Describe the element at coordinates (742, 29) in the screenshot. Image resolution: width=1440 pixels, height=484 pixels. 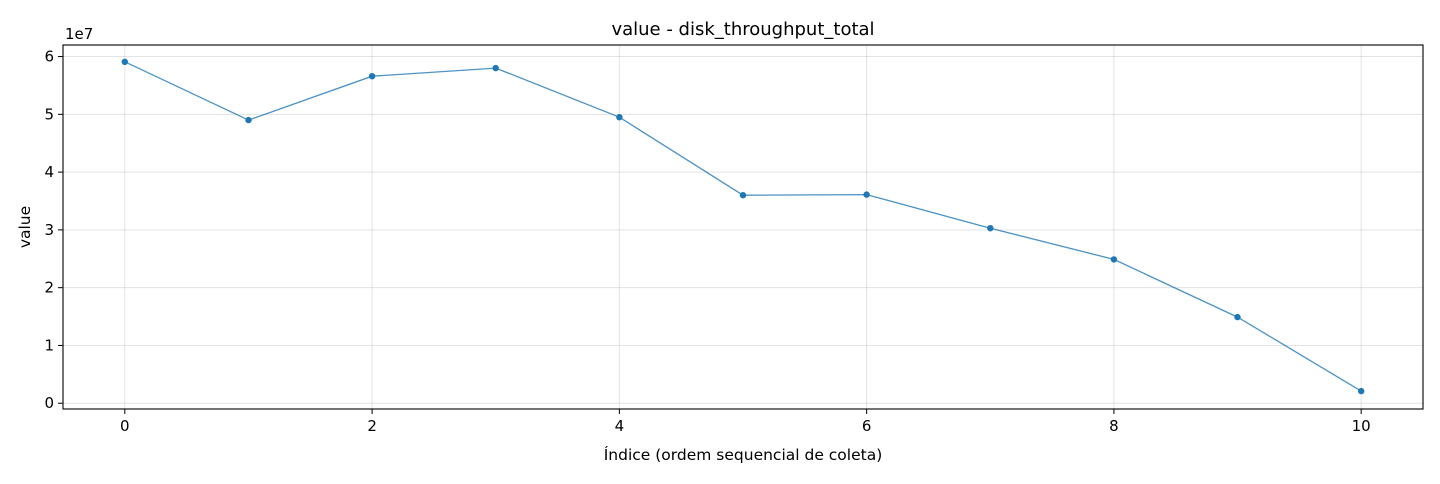
I see `chart-title: value - disk_throughput_total` at that location.